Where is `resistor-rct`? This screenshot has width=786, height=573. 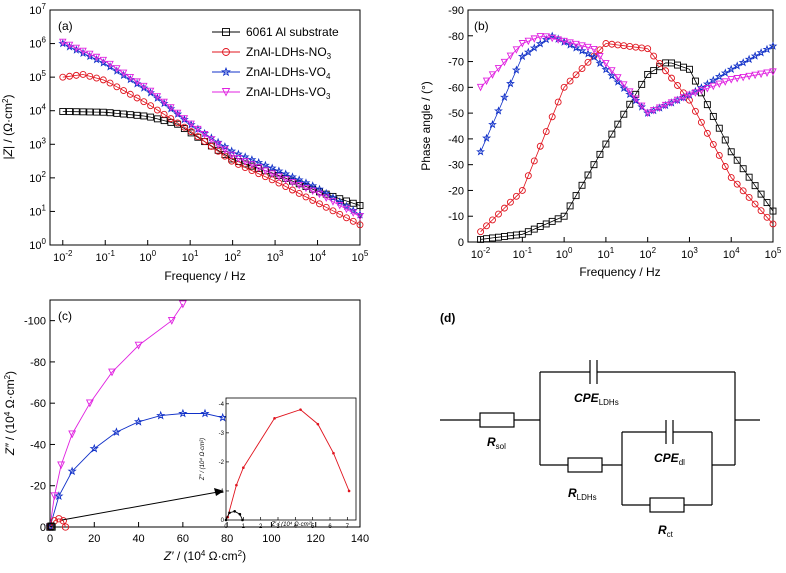
resistor-rct is located at coordinates (667, 505).